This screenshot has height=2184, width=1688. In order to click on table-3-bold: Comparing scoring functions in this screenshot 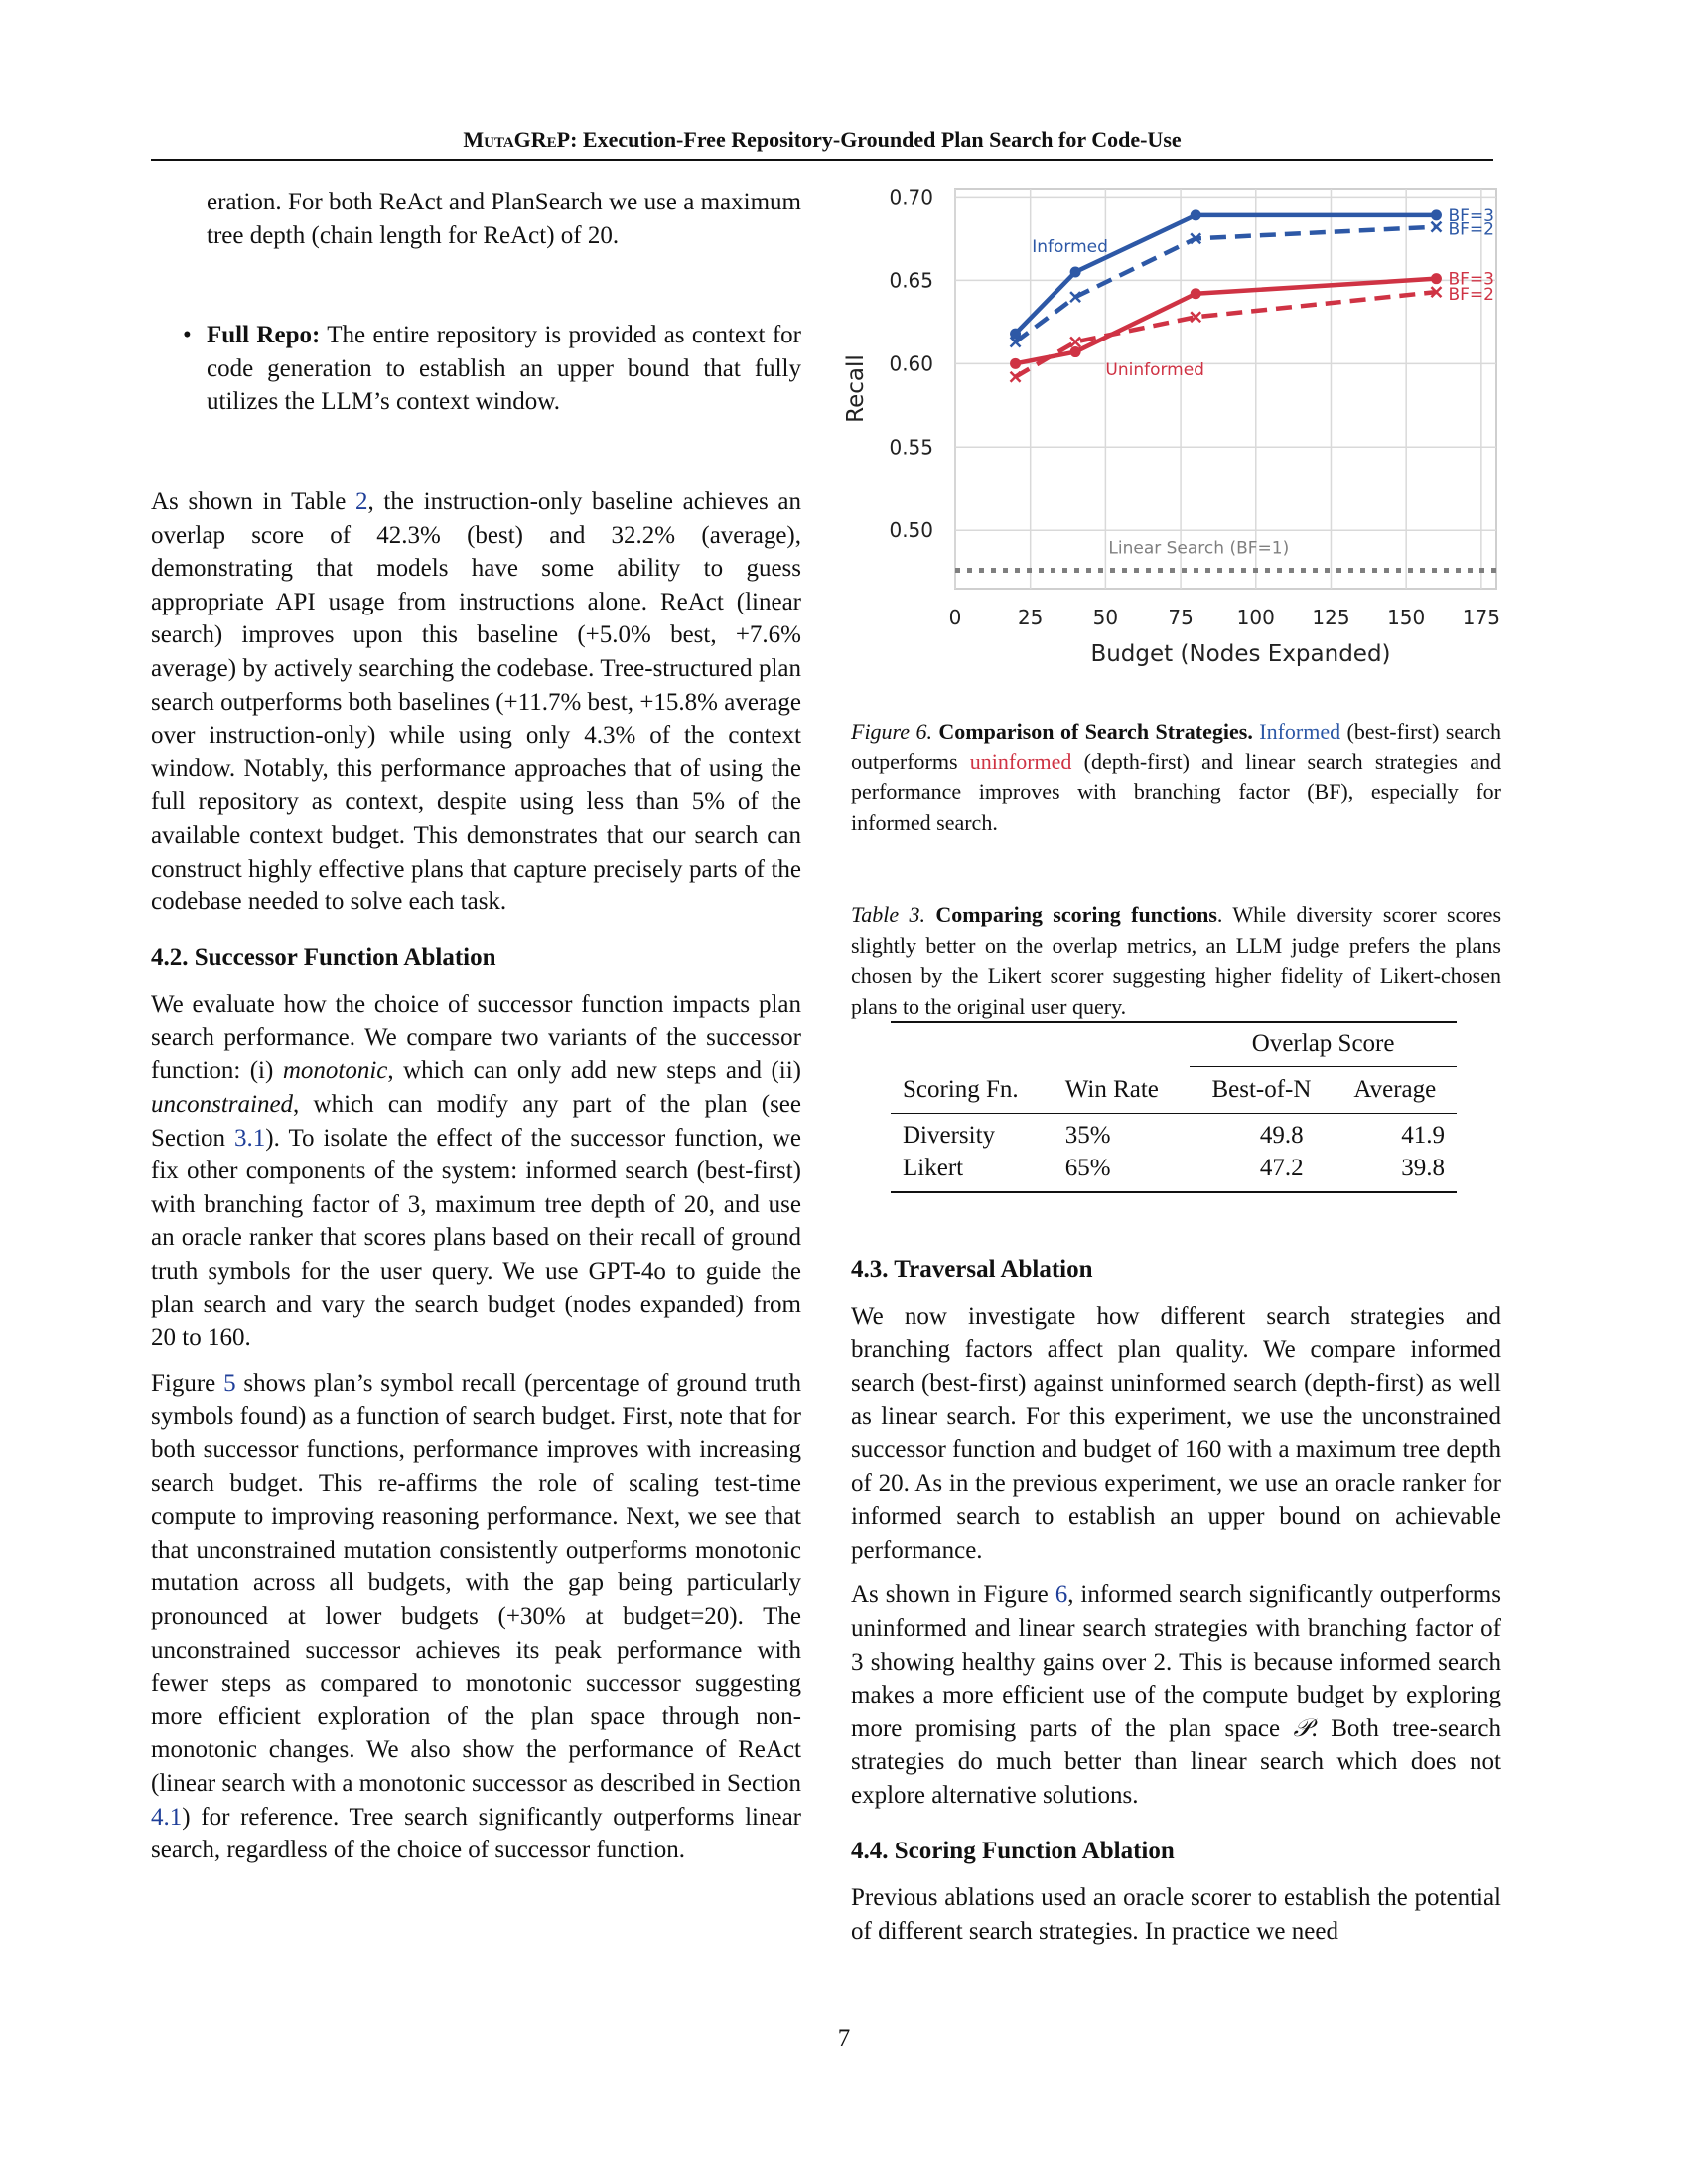, I will do `click(1070, 914)`.